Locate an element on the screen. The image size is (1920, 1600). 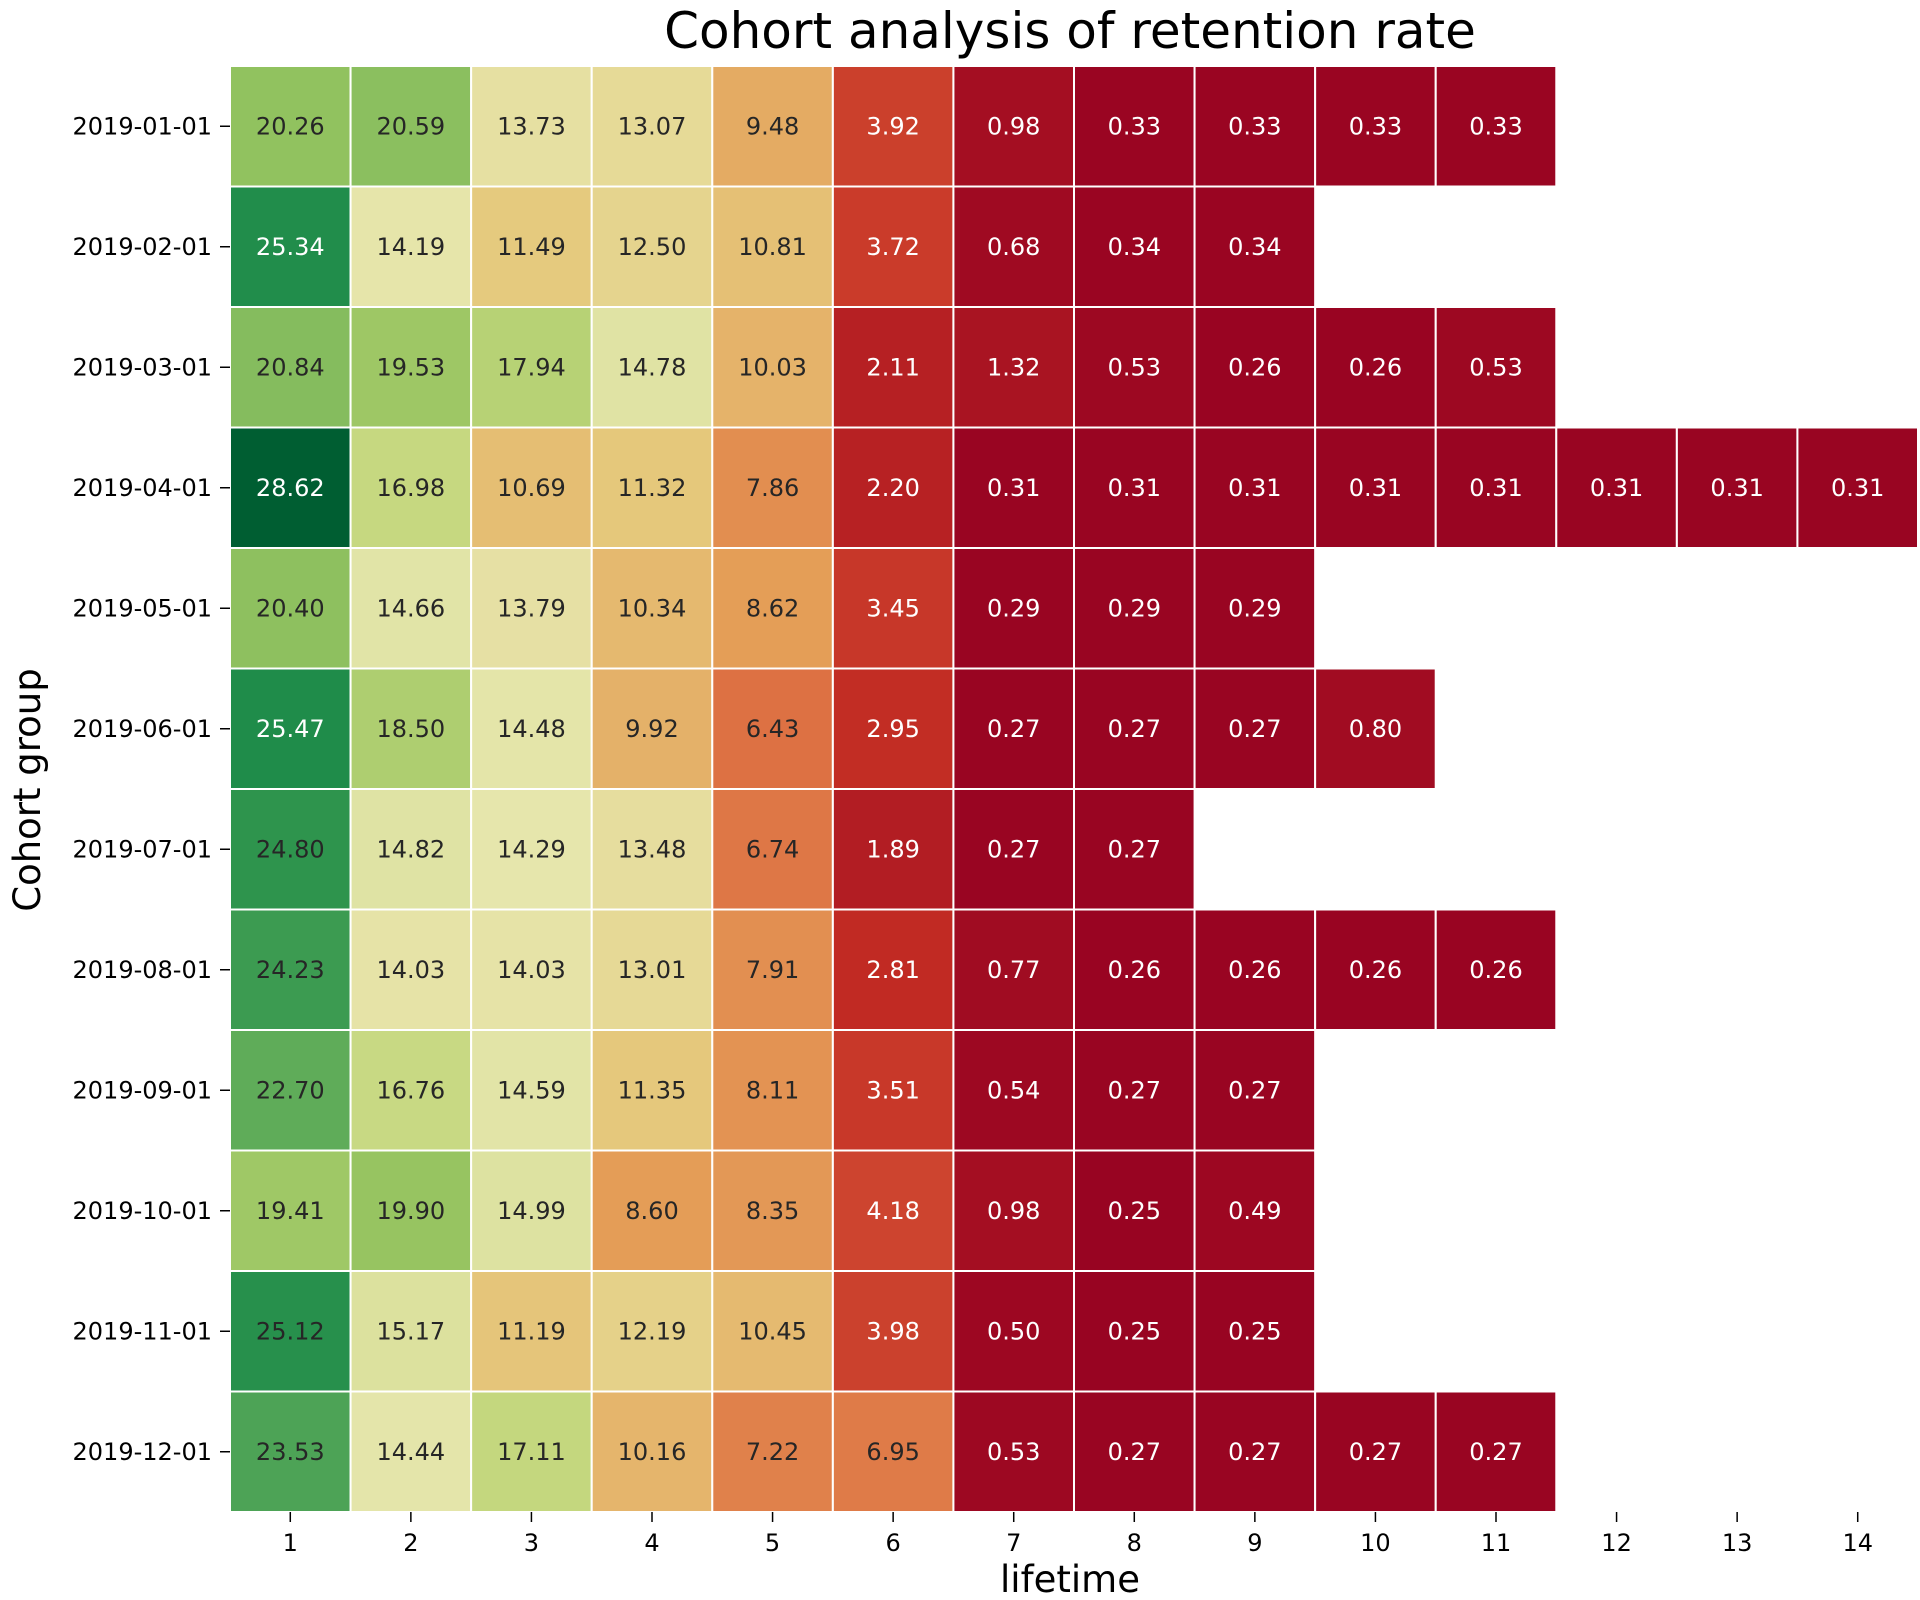
cell-value-label: 14.66 is located at coordinates (410, 608).